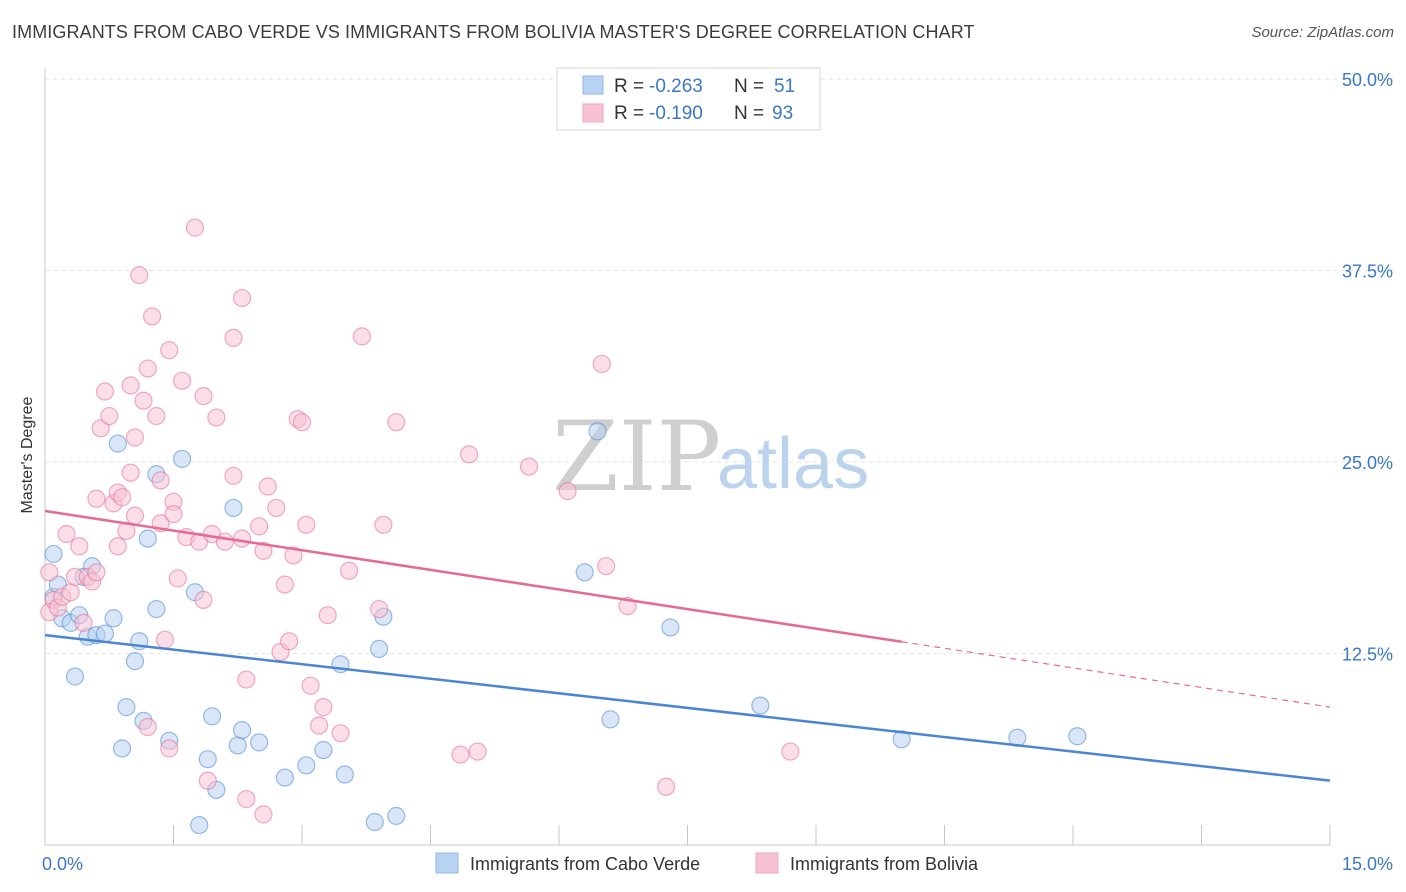 This screenshot has height=892, width=1406. Describe the element at coordinates (27, 454) in the screenshot. I see `y-axis-title: Master's Degree` at that location.